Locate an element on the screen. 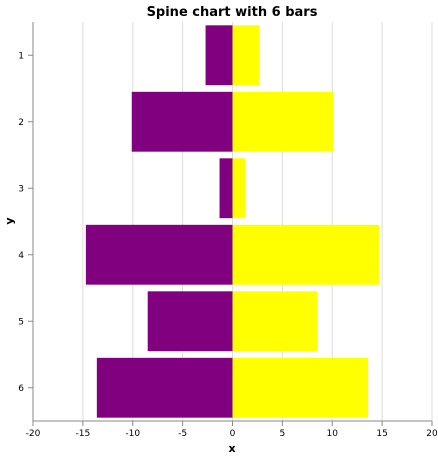 The height and width of the screenshot is (459, 438). y-tick-label: 3 is located at coordinates (21, 189).